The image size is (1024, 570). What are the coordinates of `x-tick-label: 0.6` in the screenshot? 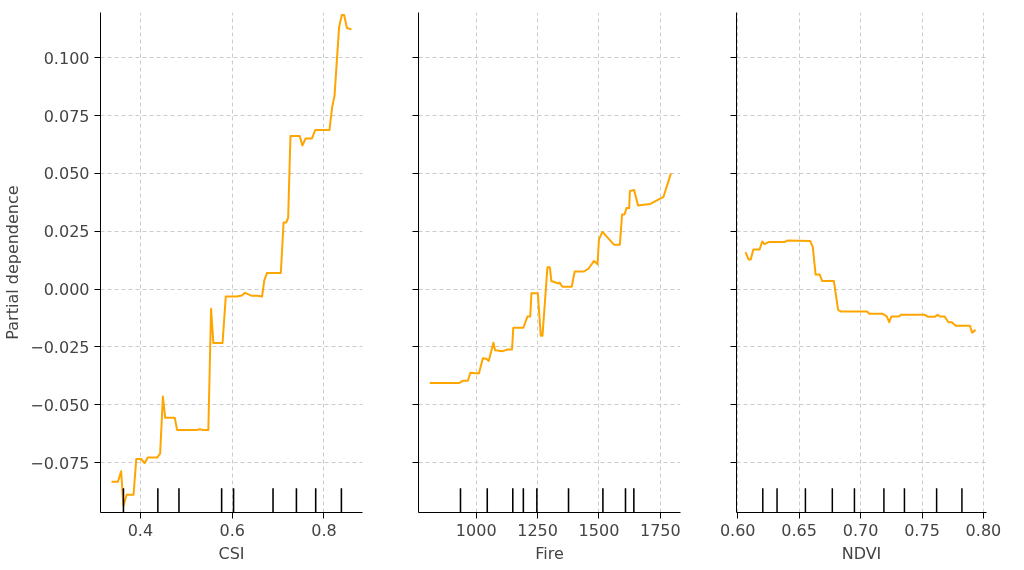 It's located at (232, 530).